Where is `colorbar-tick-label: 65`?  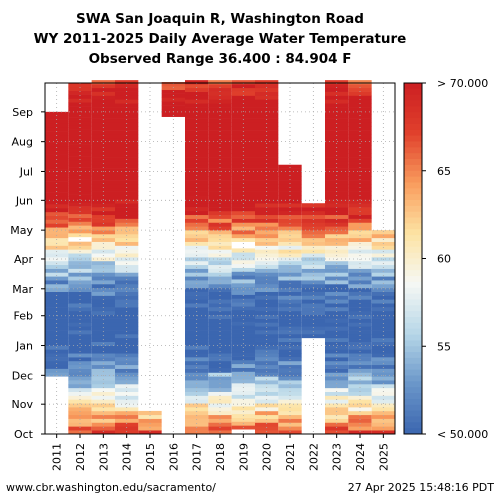
colorbar-tick-label: 65 is located at coordinates (444, 171).